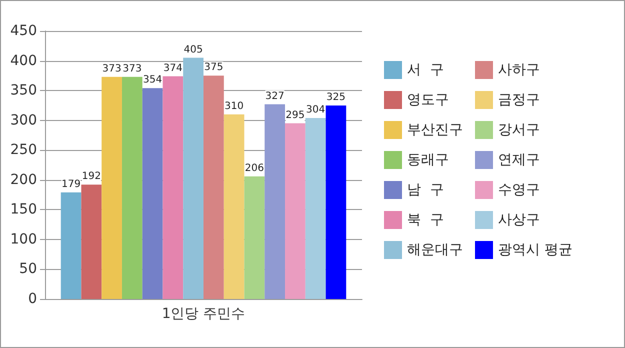  Describe the element at coordinates (172, 68) in the screenshot. I see `data-label: 374` at that location.